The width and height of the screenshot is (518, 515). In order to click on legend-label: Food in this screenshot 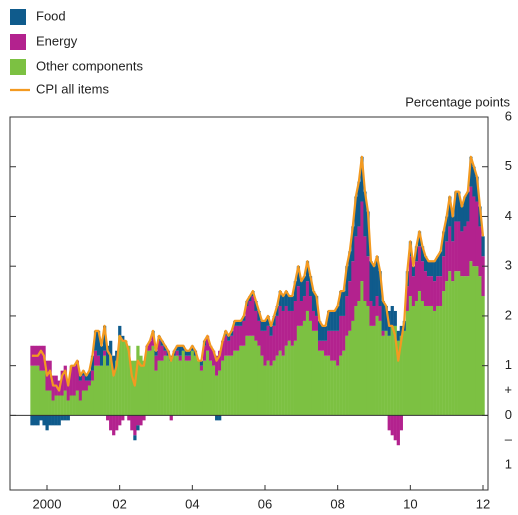, I will do `click(51, 15)`.